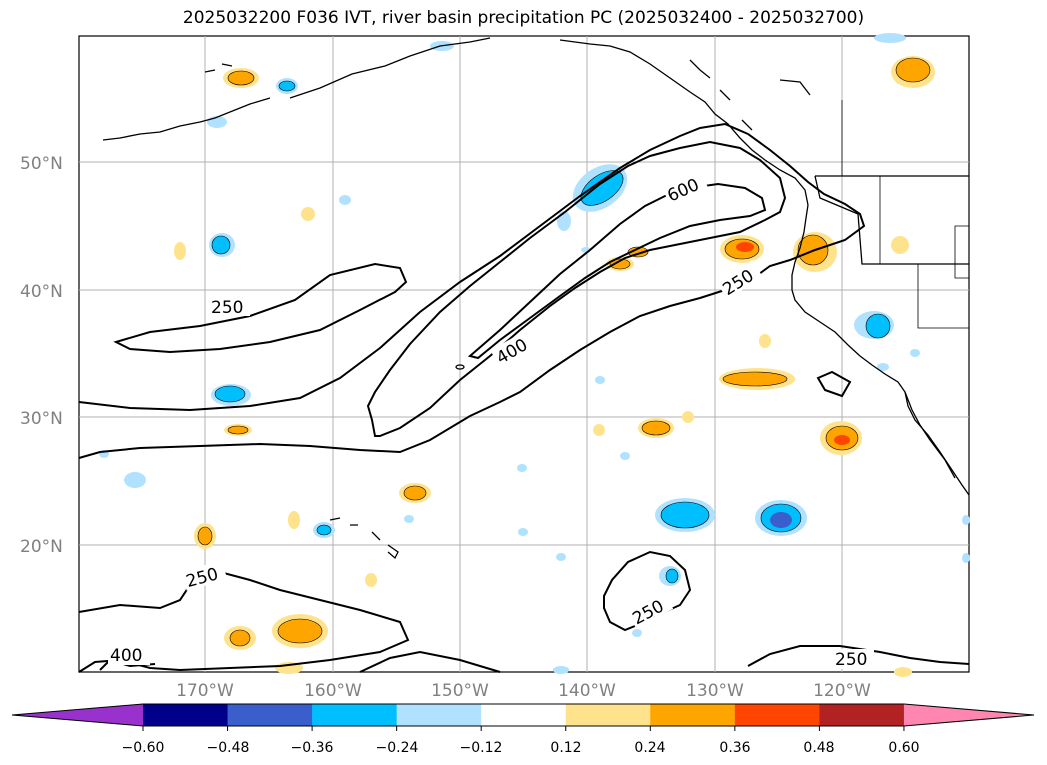 The image size is (1047, 765). I want to click on contour-label-250-west: 250, so click(227, 308).